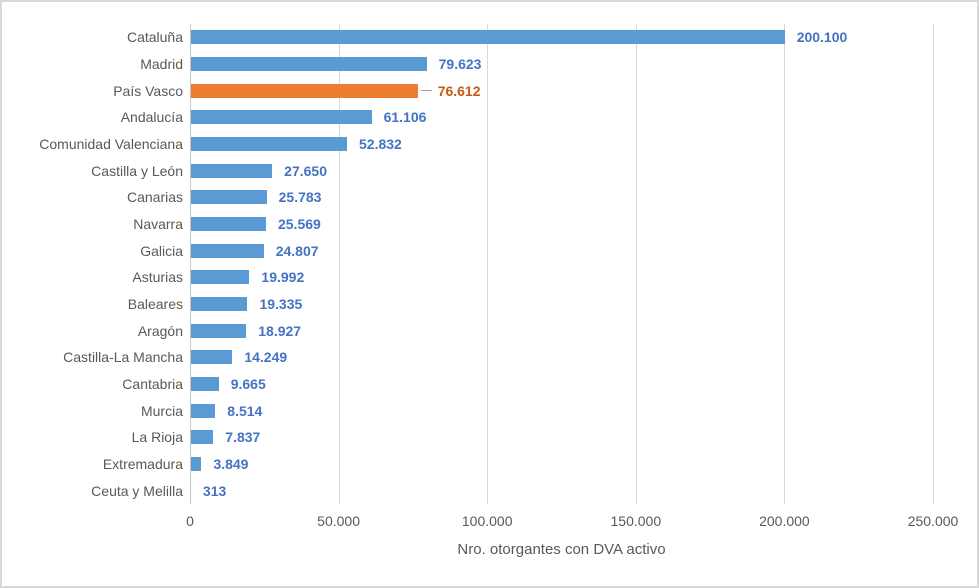  Describe the element at coordinates (142, 464) in the screenshot. I see `category-label: Extremadura` at that location.